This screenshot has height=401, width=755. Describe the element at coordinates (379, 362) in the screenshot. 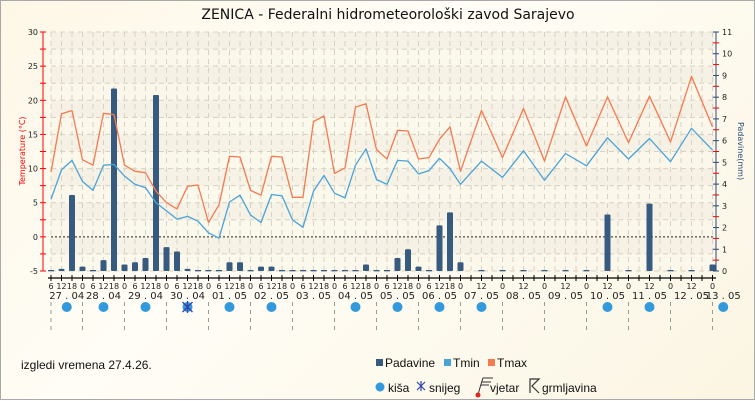

I see `legend-swatch-padavine` at that location.